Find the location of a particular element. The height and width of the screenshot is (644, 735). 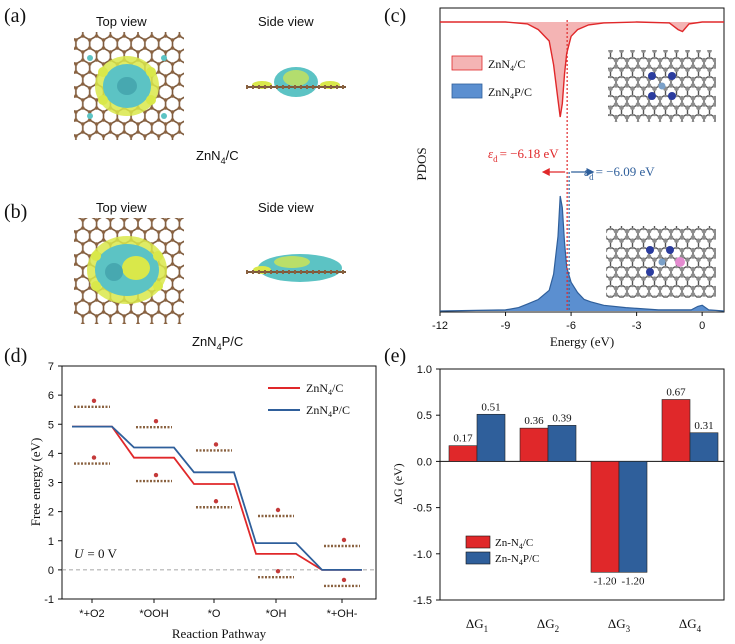

delta-g-bar-label: 0.17 is located at coordinates (463, 439).